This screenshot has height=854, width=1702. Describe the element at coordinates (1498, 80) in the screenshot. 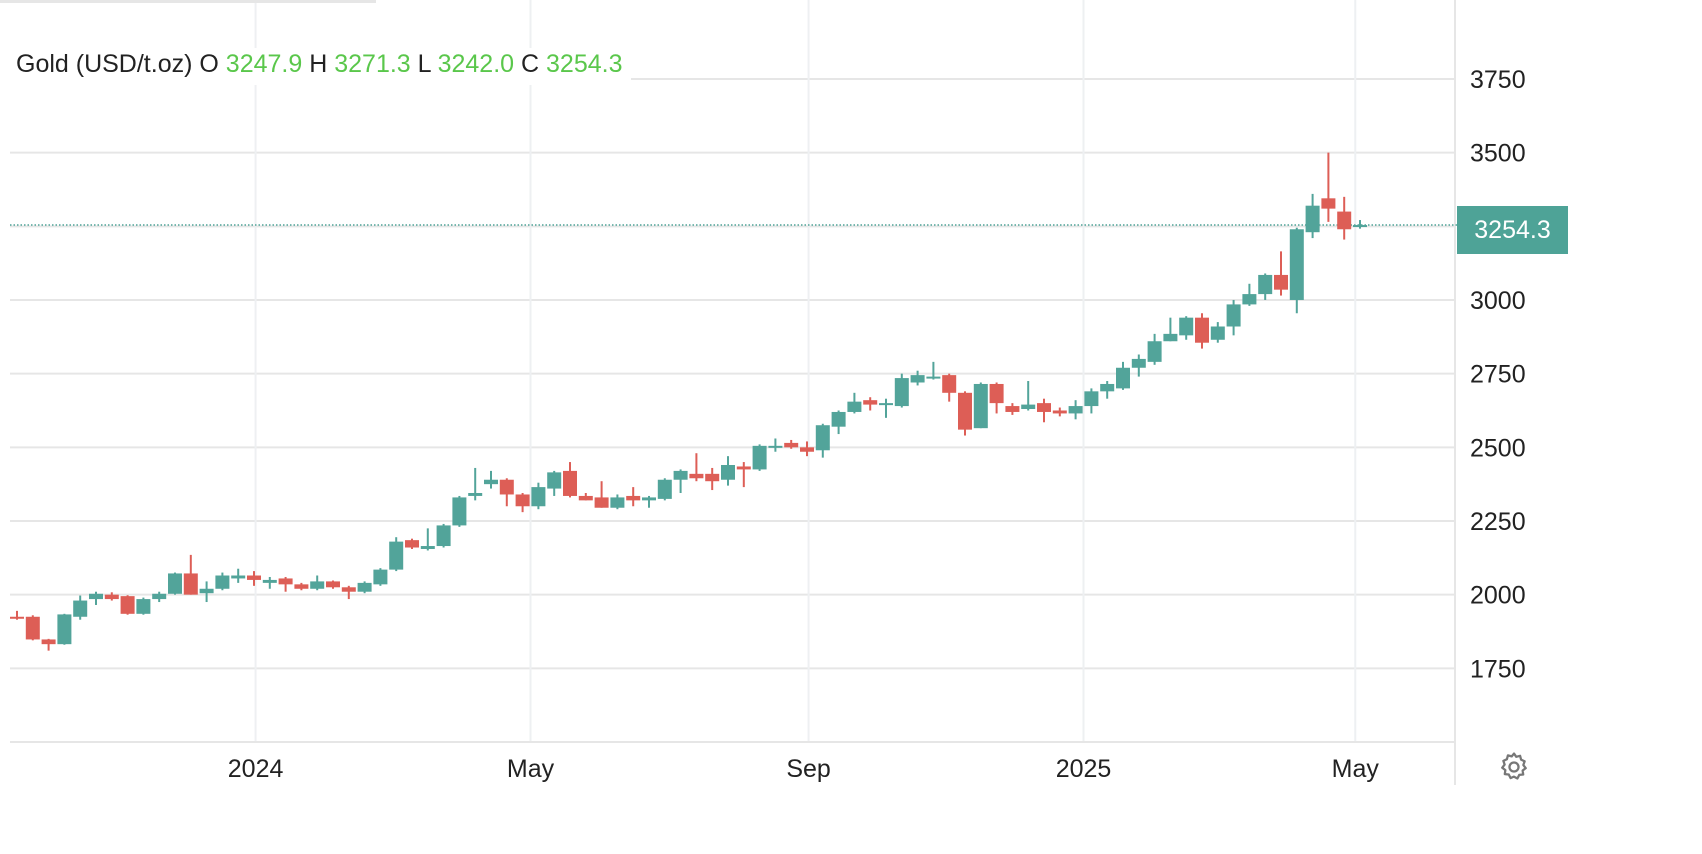

I see `y-tick-label: 3750` at that location.